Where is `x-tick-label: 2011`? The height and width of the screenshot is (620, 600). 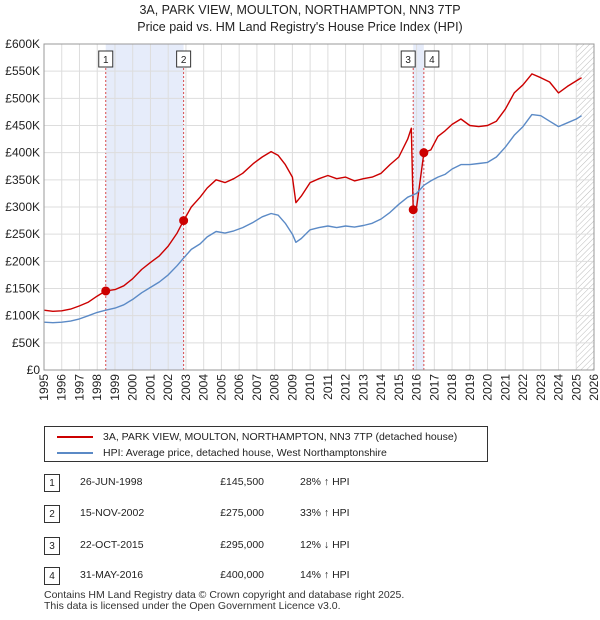
x-tick-label: 2011 is located at coordinates (328, 387).